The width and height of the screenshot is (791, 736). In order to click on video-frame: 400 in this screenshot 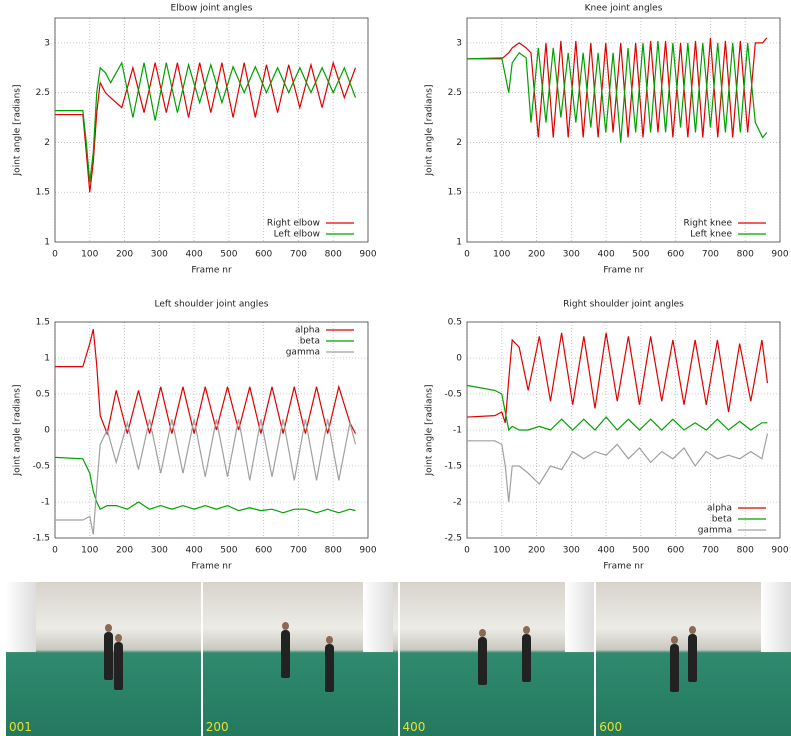, I will do `click(497, 659)`.